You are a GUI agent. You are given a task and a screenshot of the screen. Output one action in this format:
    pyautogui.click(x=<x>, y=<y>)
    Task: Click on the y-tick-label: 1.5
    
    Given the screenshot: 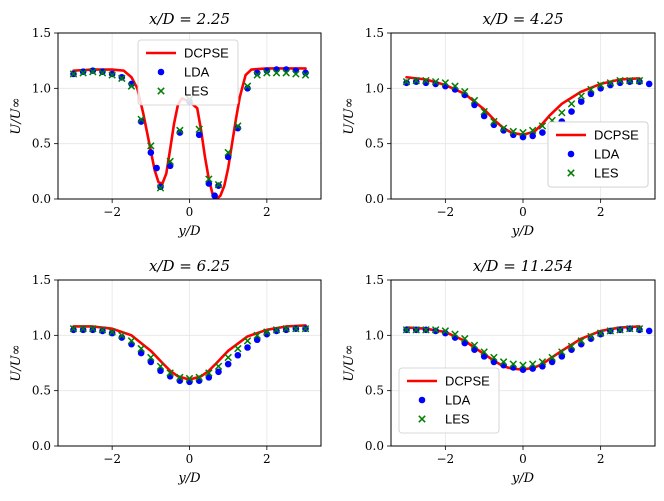 What is the action you would take?
    pyautogui.click(x=41, y=33)
    